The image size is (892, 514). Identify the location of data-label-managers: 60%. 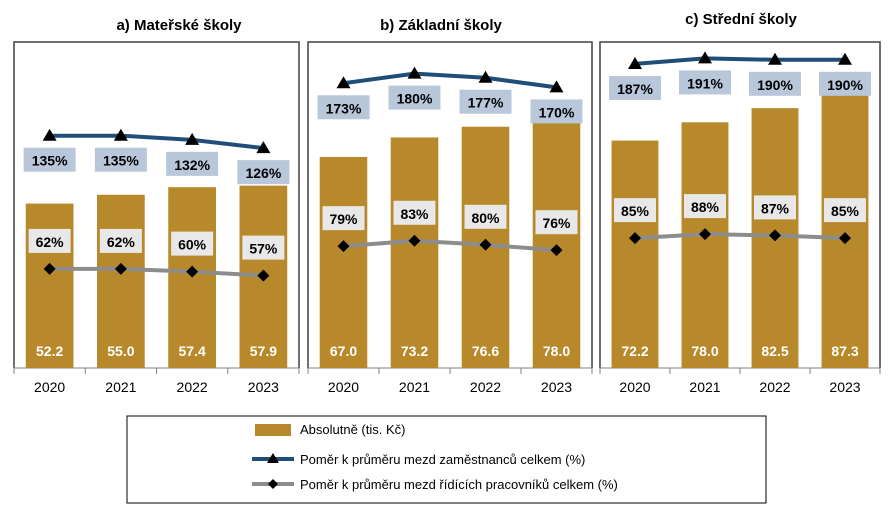
(192, 245).